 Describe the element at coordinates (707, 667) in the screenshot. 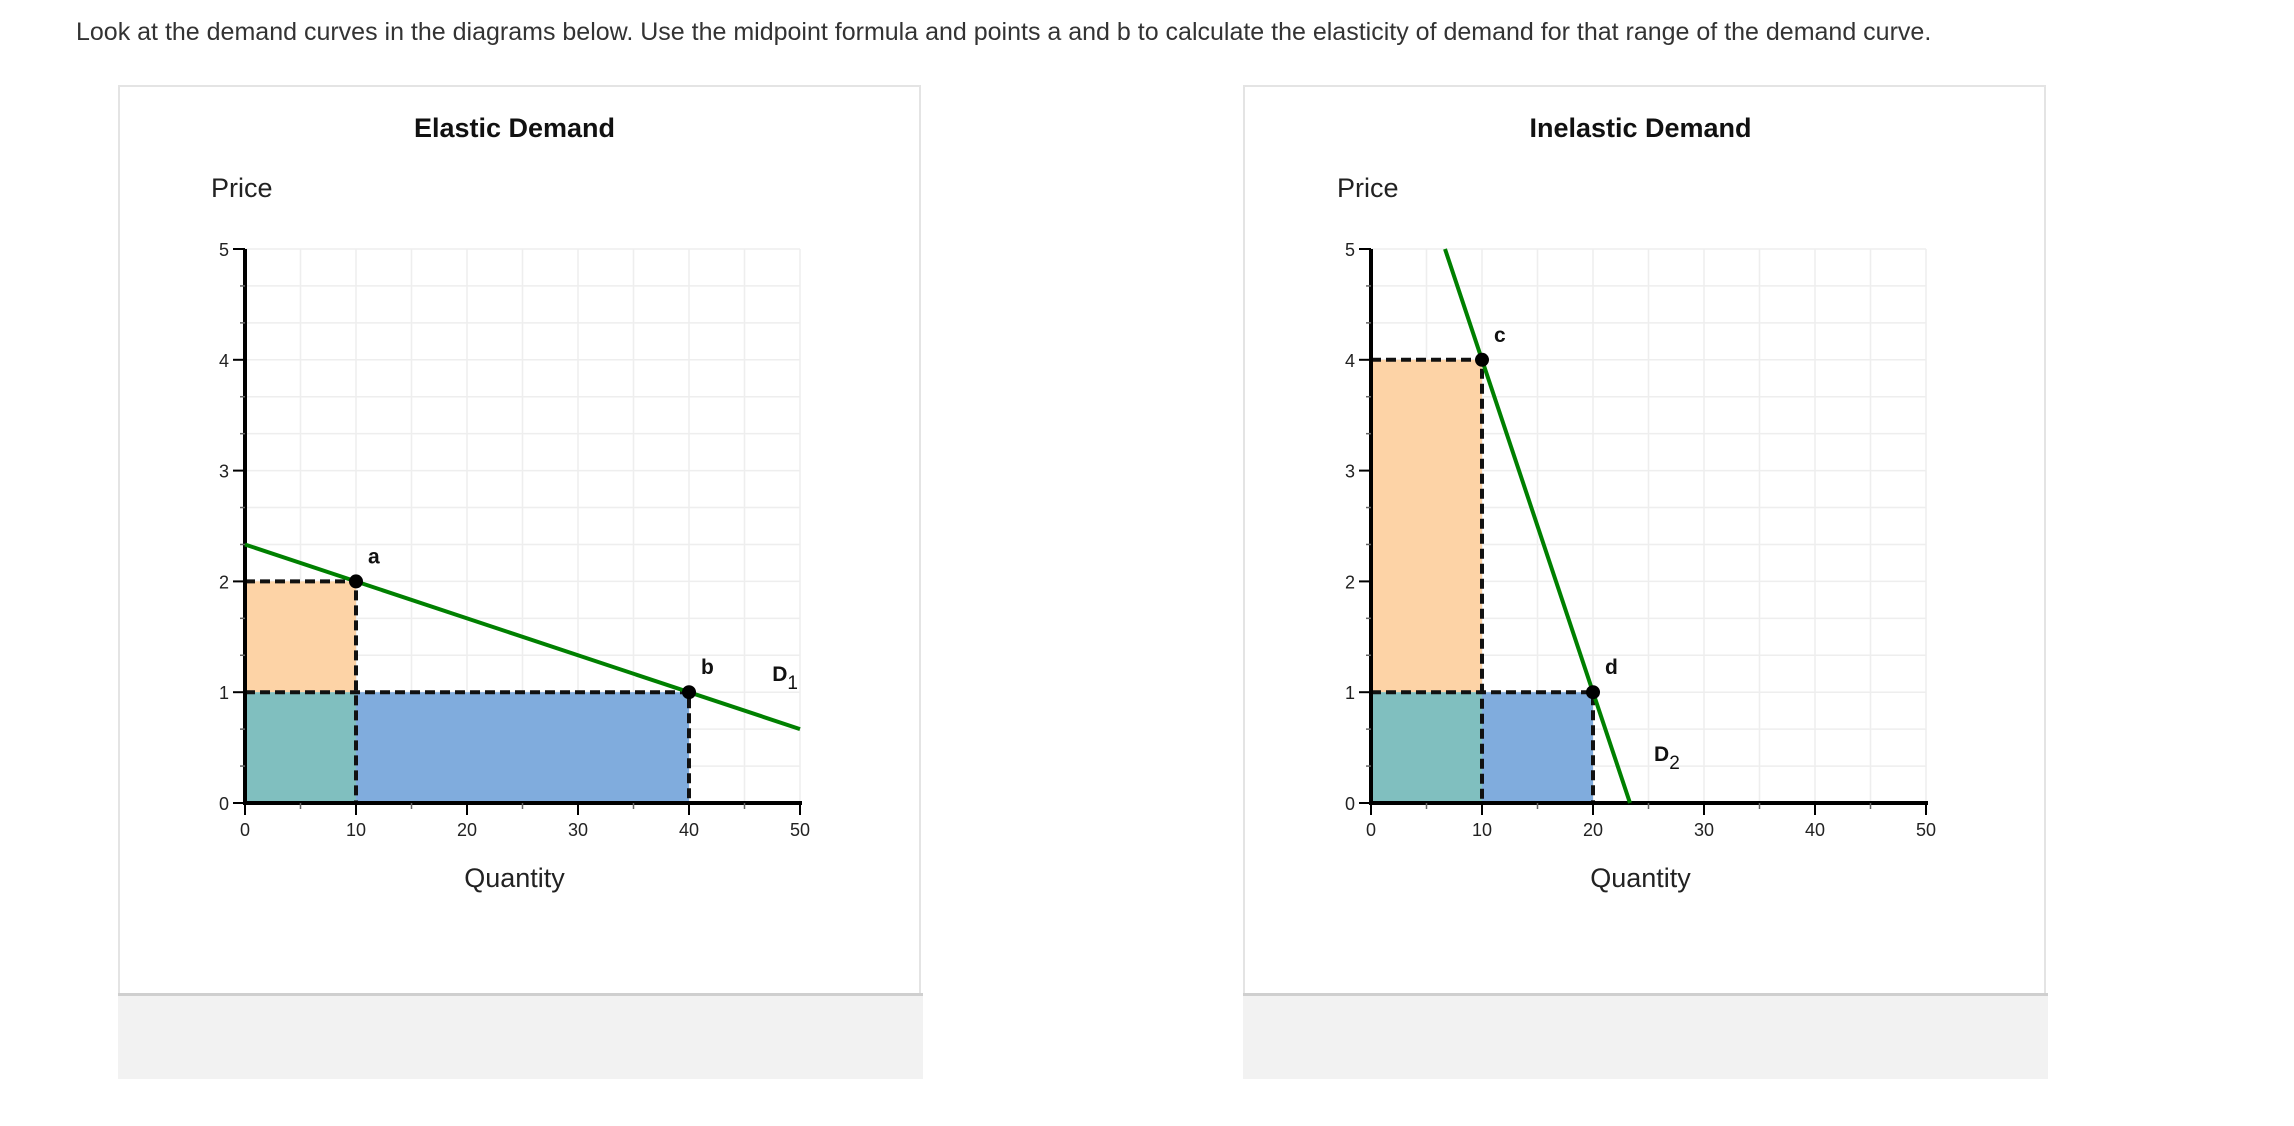

I see `point-label-b: b` at that location.